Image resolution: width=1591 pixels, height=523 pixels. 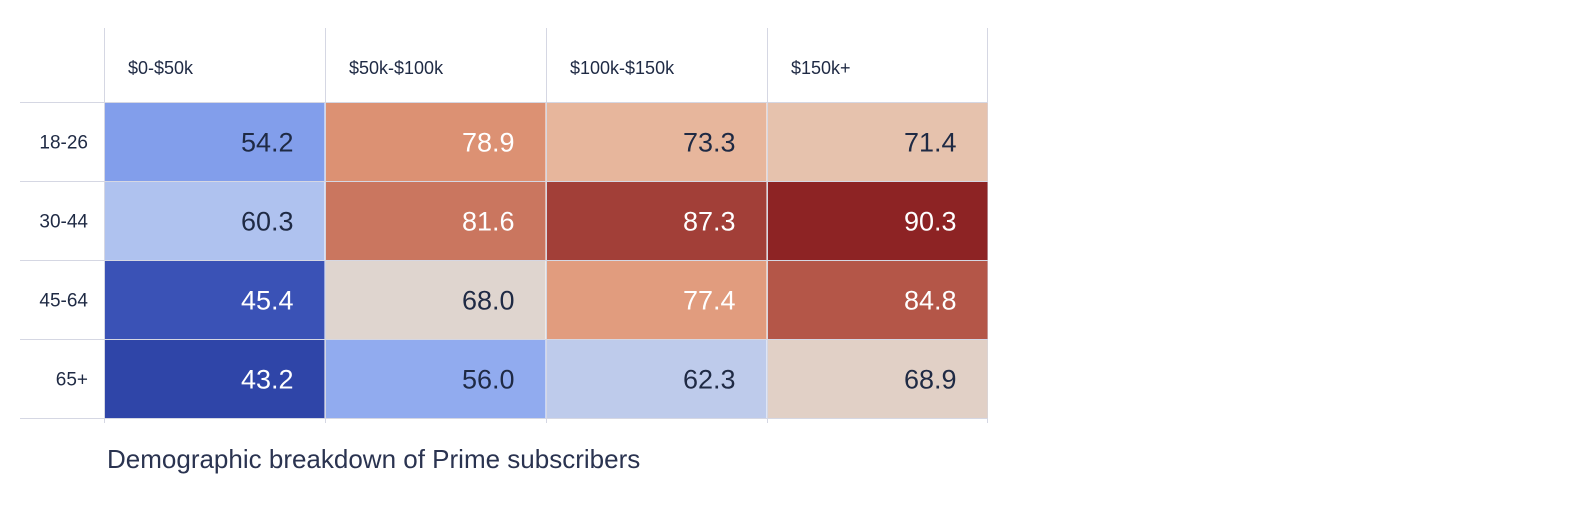 What do you see at coordinates (63, 262) in the screenshot?
I see `row-labels: 18-26 30-44 45-64 65+` at bounding box center [63, 262].